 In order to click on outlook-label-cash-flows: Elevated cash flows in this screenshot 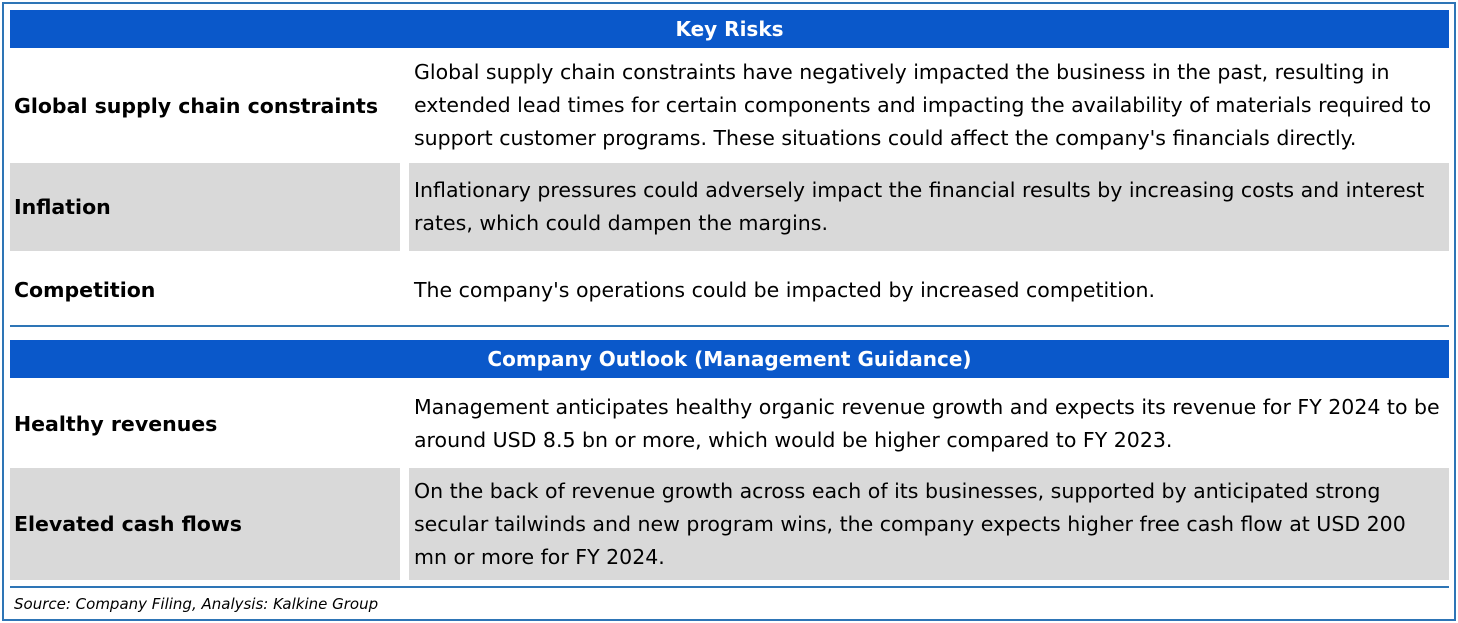, I will do `click(205, 524)`.